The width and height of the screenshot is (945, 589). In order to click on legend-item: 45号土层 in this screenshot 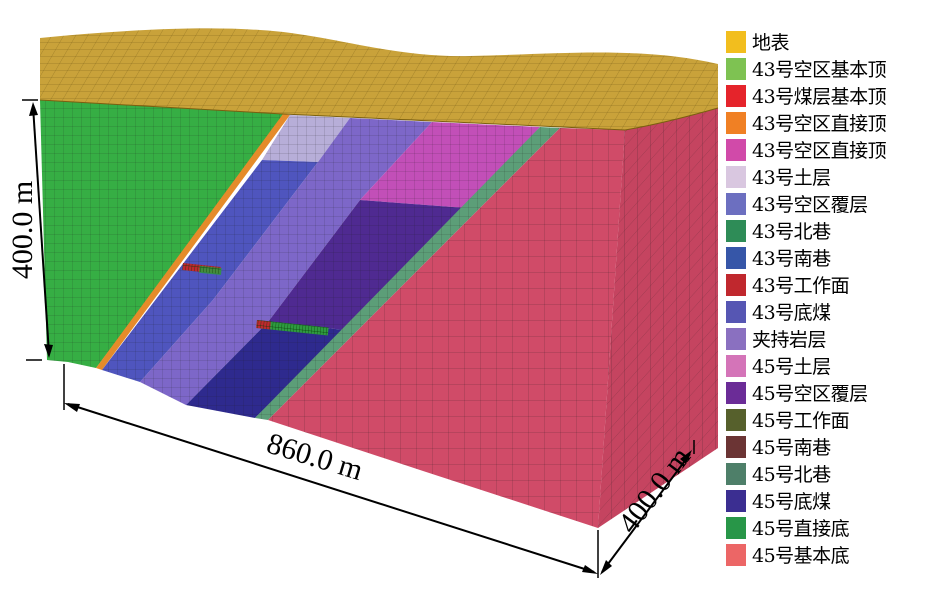, I will do `click(835, 365)`.